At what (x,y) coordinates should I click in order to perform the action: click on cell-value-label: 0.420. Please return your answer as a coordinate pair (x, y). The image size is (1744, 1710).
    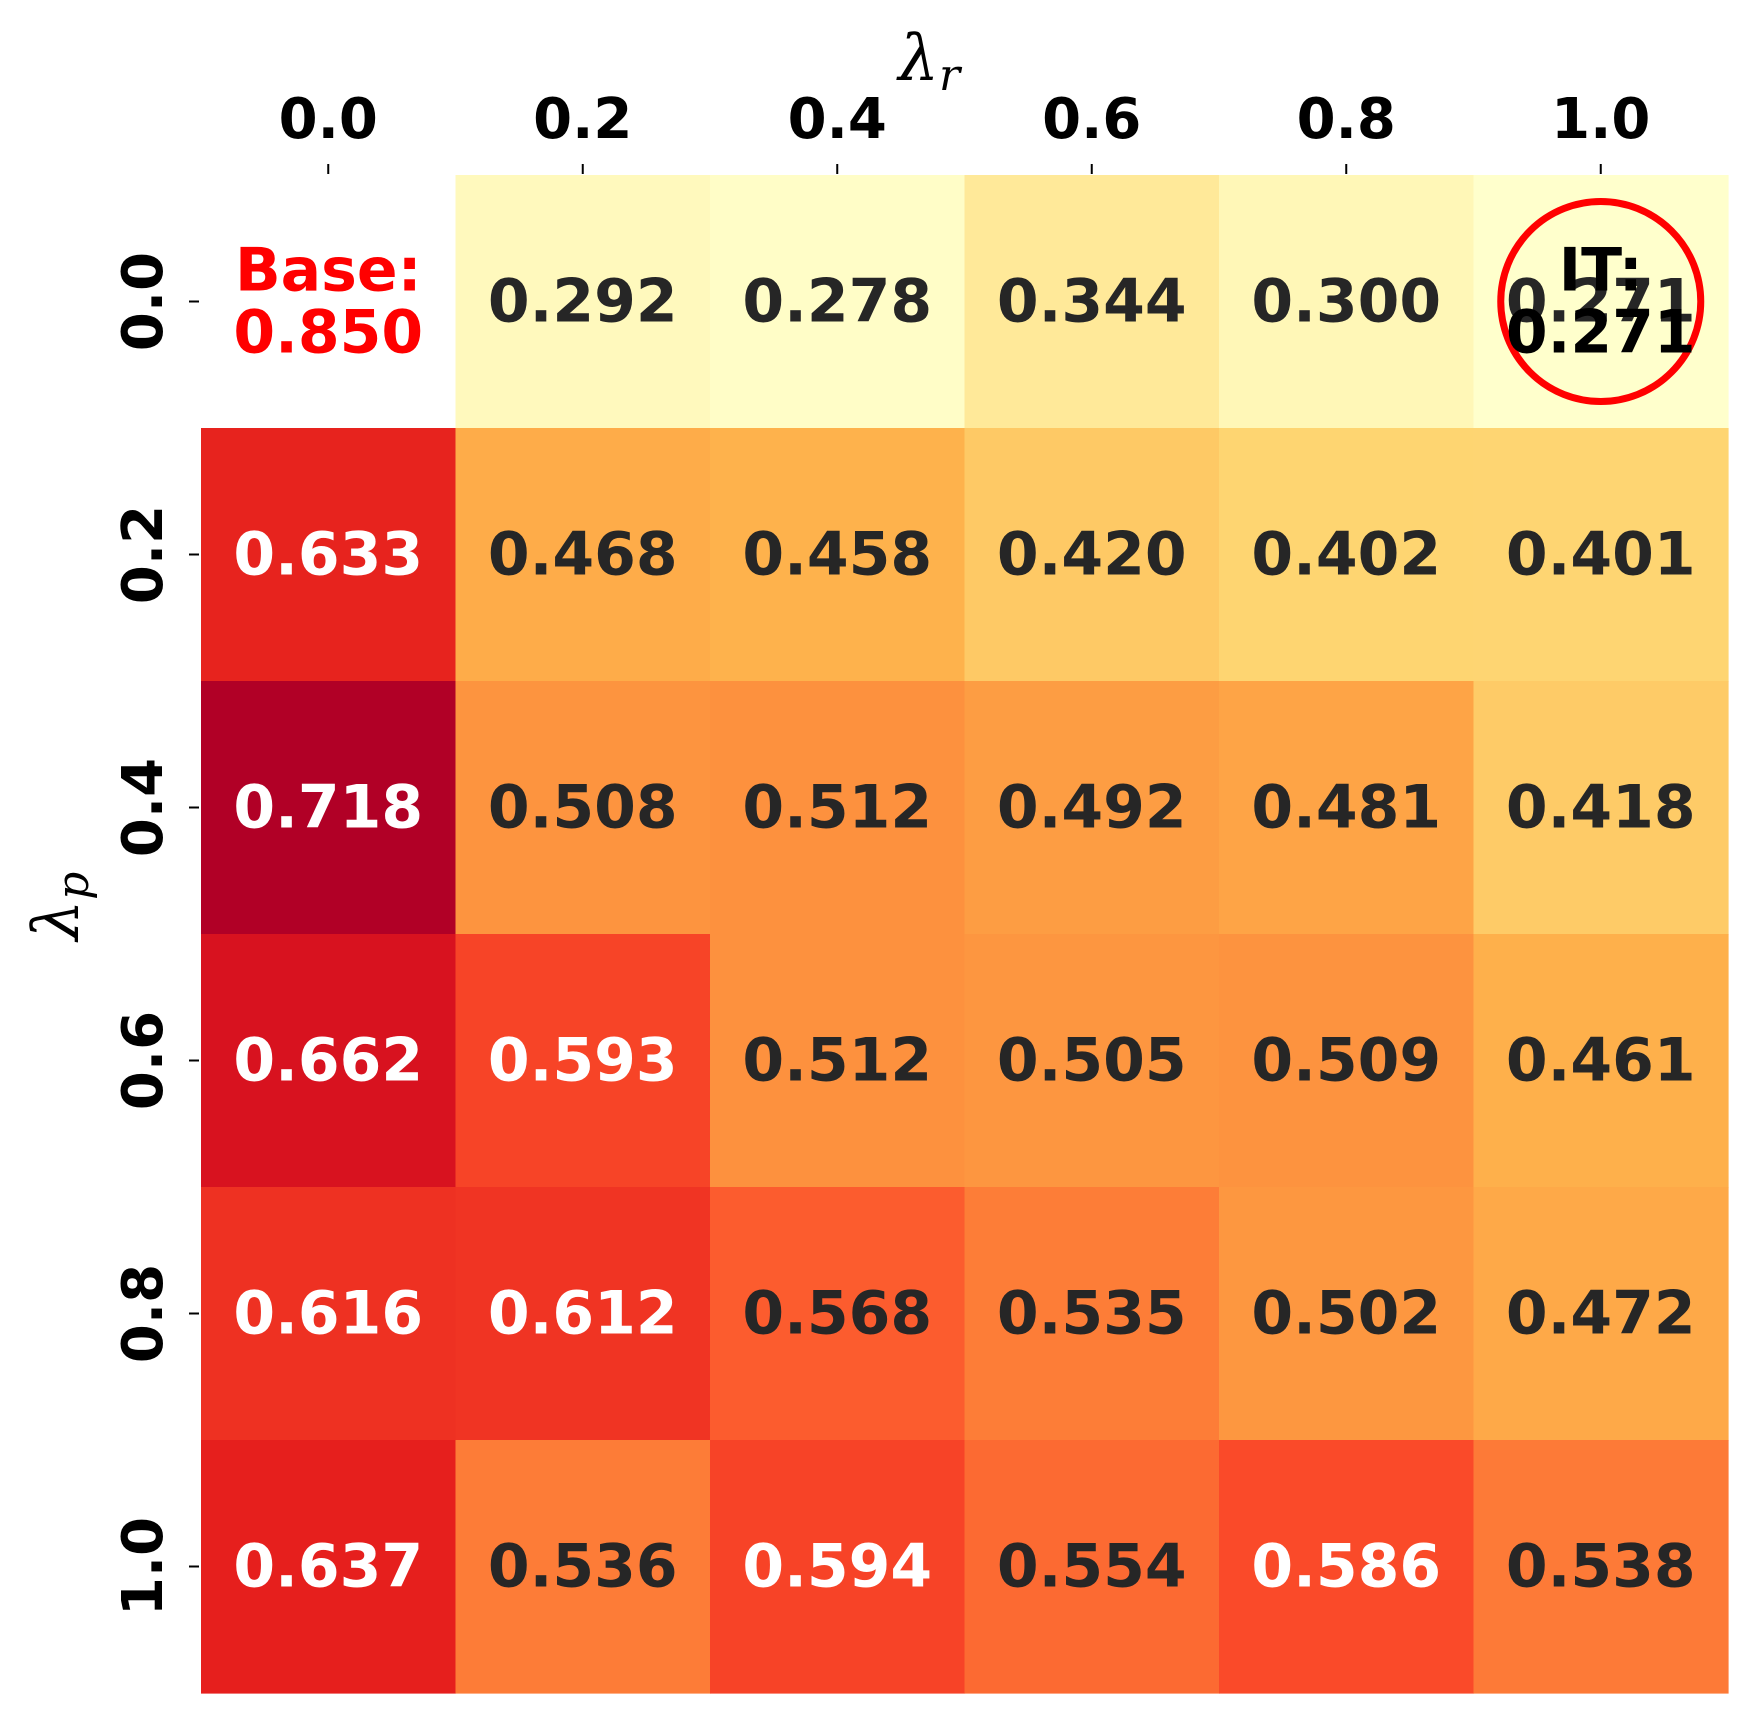
    Looking at the image, I should click on (1092, 555).